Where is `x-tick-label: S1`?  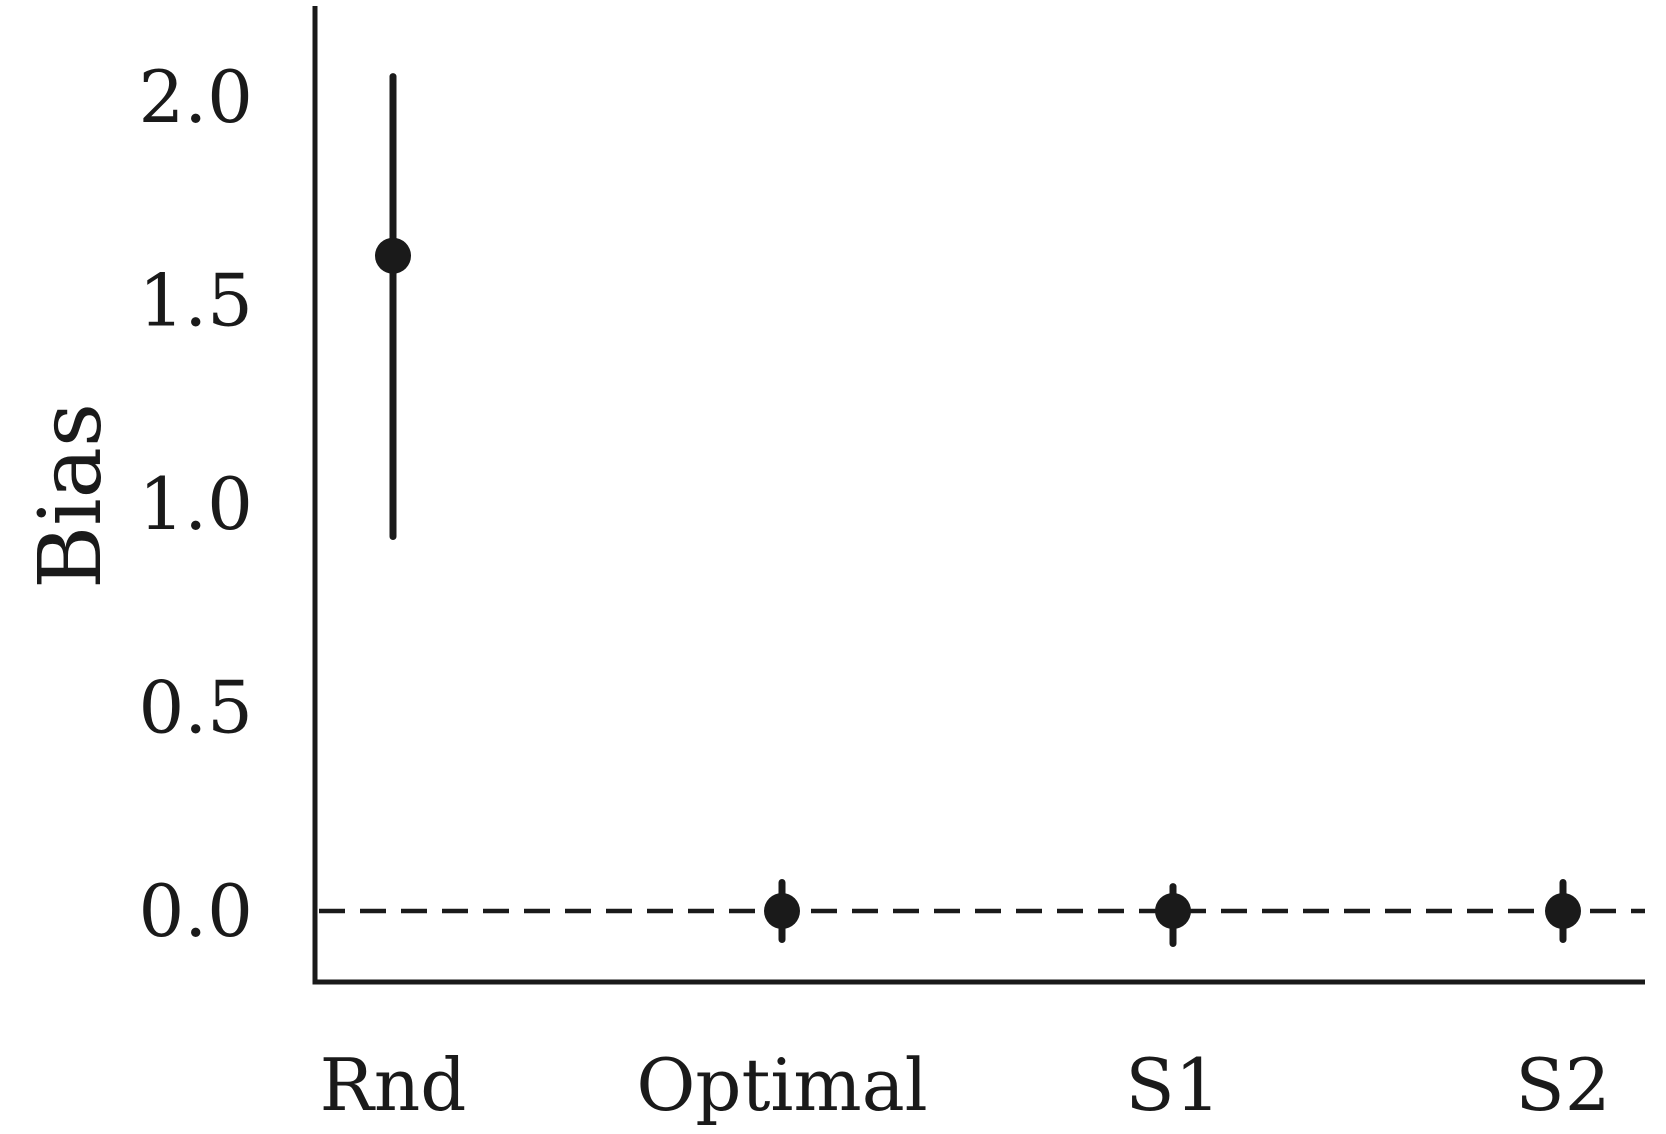
x-tick-label: S1 is located at coordinates (1172, 1085).